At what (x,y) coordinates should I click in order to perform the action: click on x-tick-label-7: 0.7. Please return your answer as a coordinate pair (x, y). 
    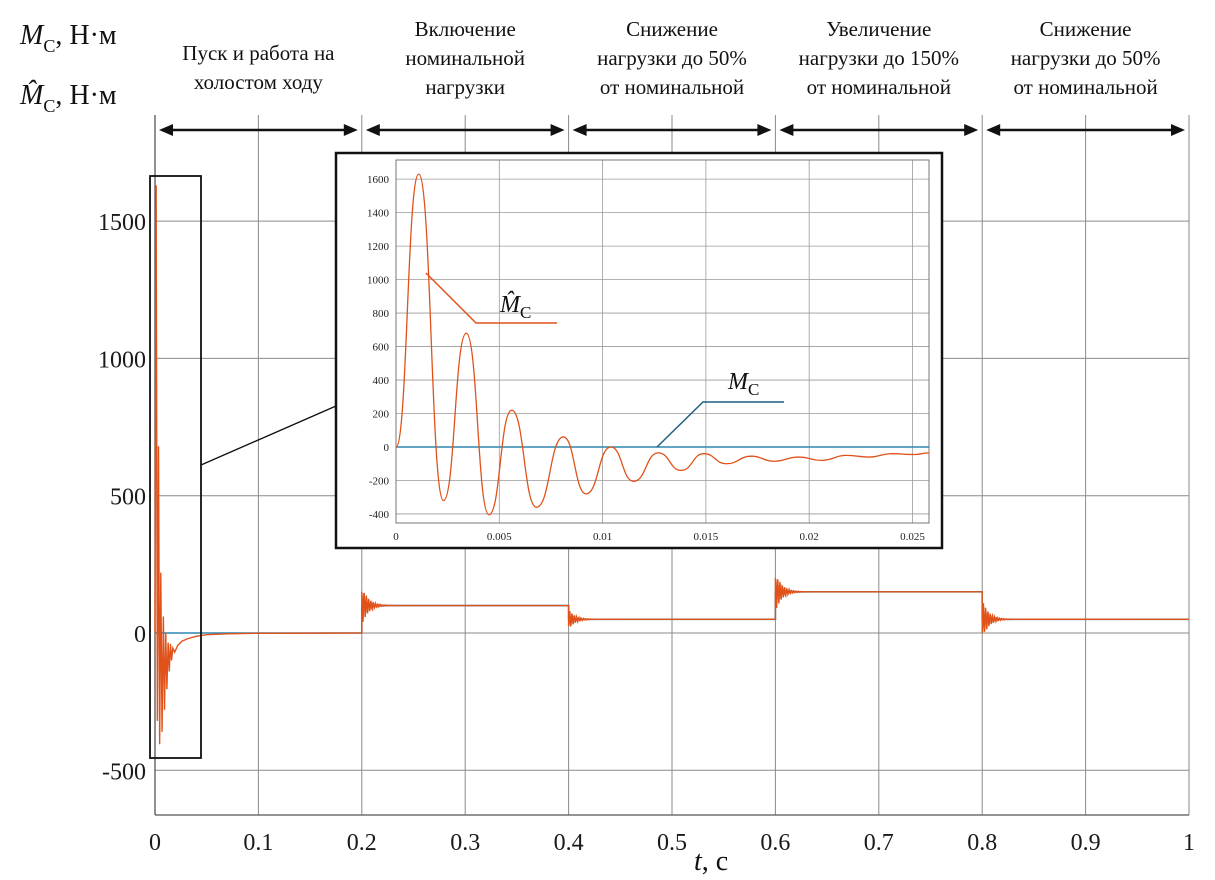
    Looking at the image, I should click on (879, 843).